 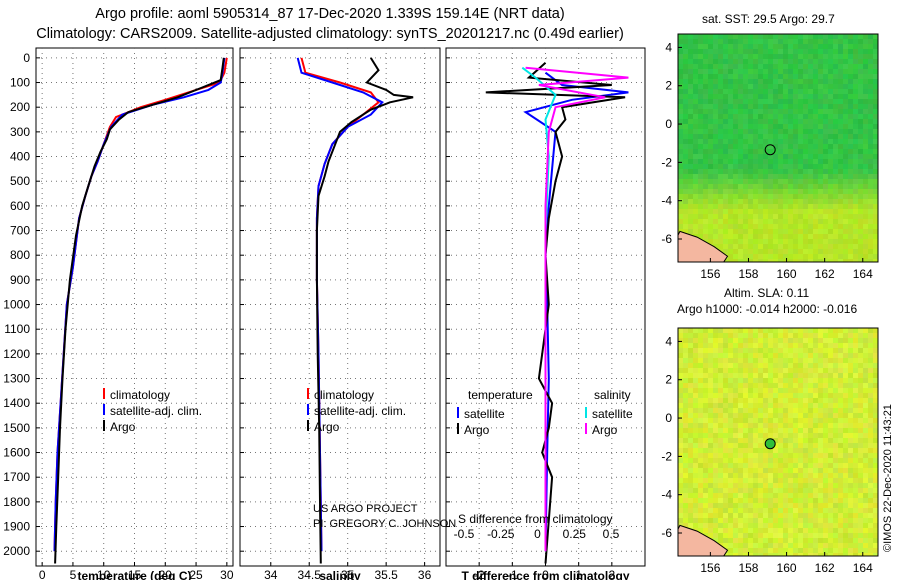 I want to click on map-x-tick-label: 158, so click(x=748, y=568).